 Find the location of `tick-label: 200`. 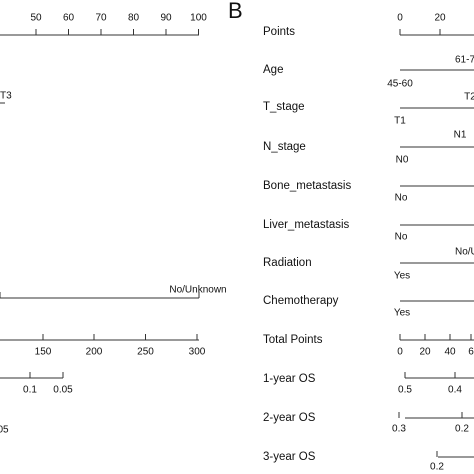

tick-label: 200 is located at coordinates (94, 352).